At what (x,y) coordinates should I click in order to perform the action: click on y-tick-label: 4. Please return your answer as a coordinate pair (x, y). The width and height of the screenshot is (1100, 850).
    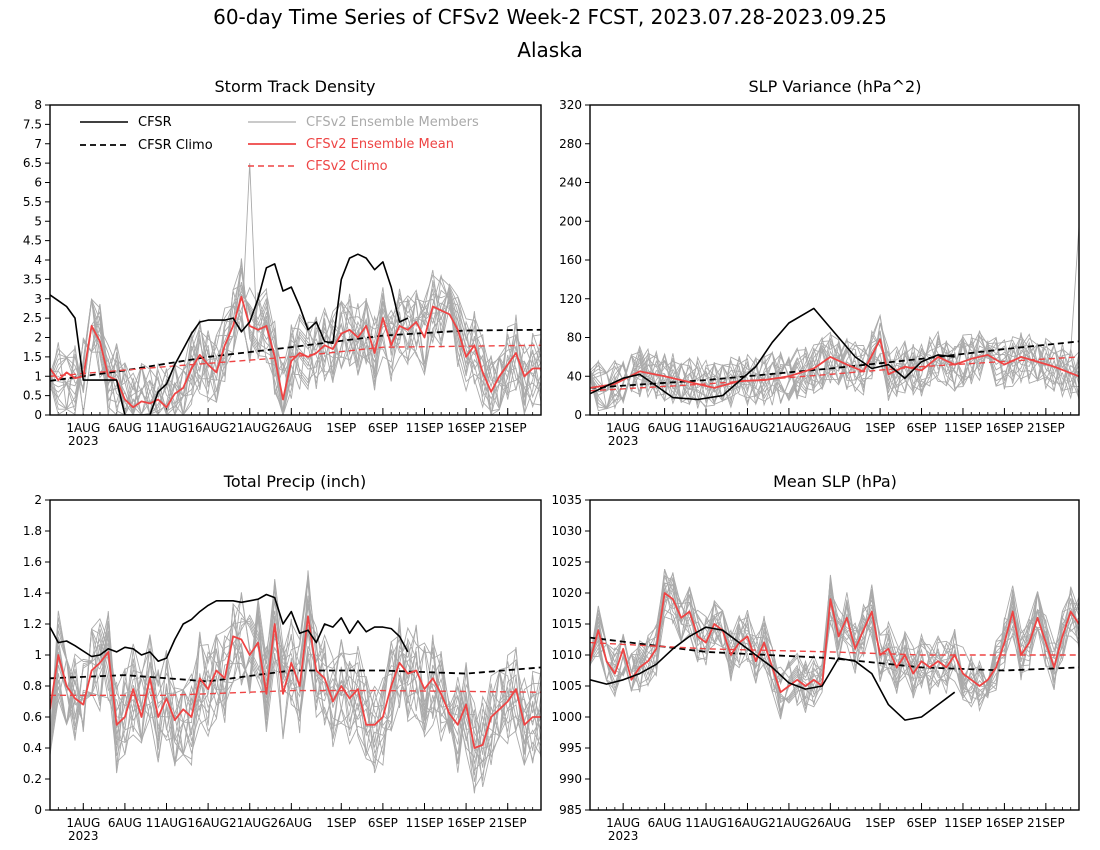
    Looking at the image, I should click on (38, 260).